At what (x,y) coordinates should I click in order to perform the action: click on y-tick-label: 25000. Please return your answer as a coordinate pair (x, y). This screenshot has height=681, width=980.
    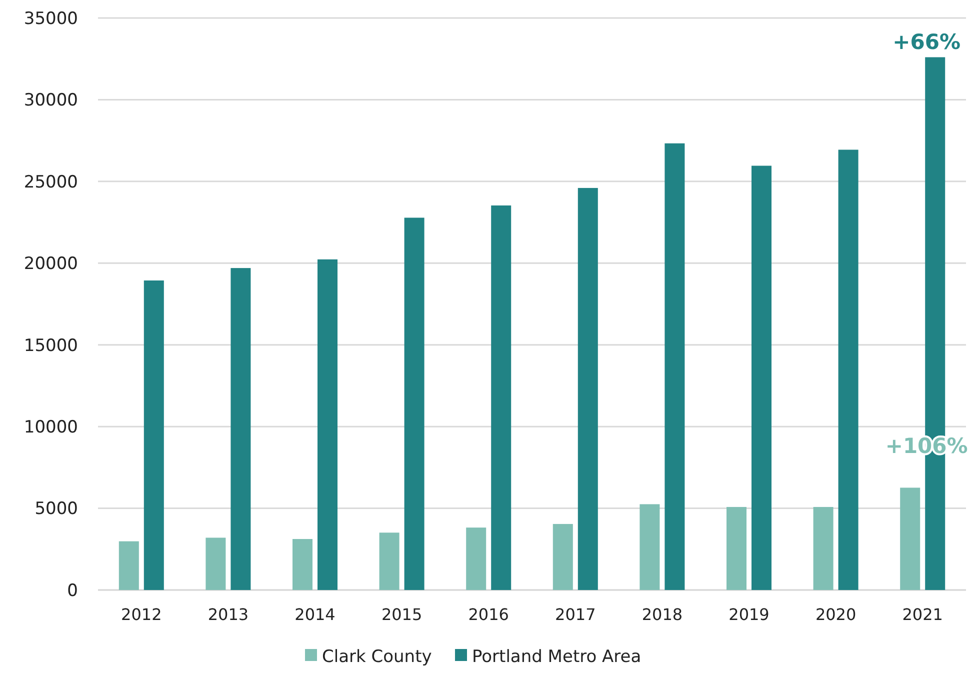
    Looking at the image, I should click on (51, 182).